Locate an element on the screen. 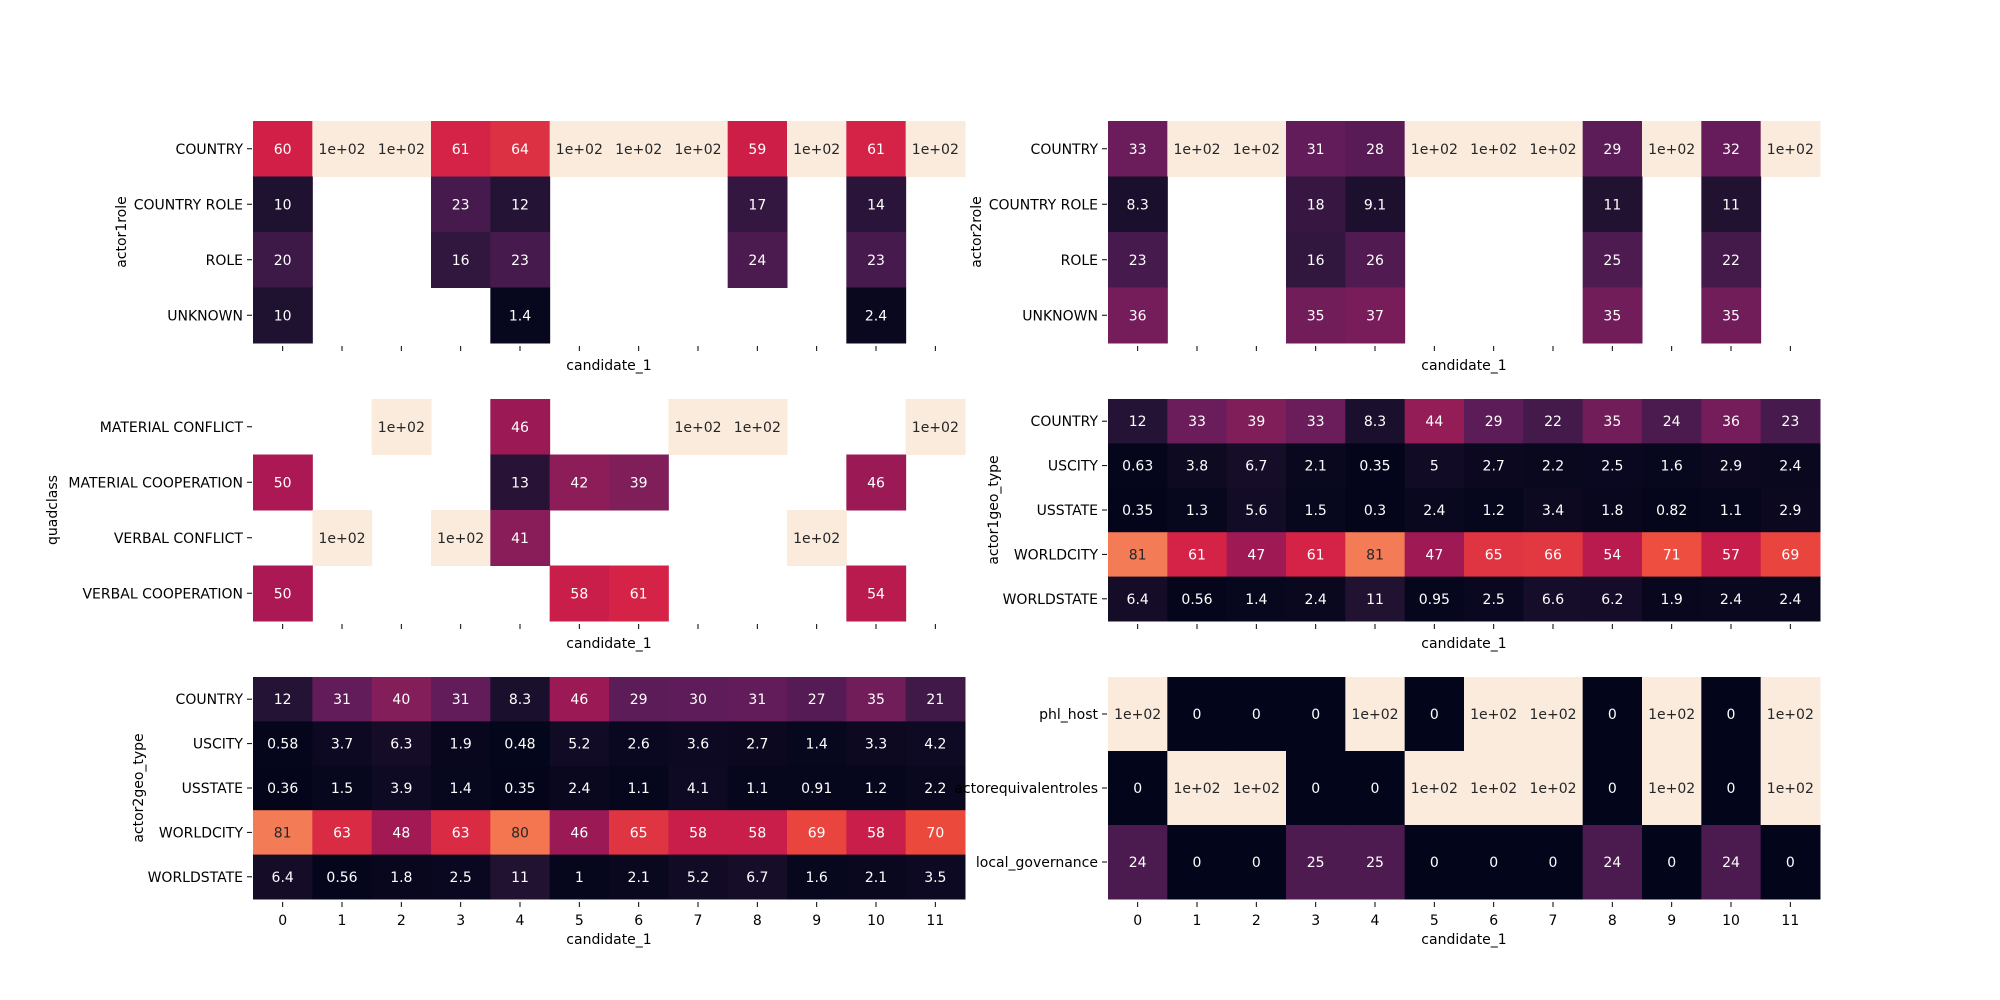 This screenshot has height=1000, width=2000. cell-annotation: 2.2 is located at coordinates (935, 789).